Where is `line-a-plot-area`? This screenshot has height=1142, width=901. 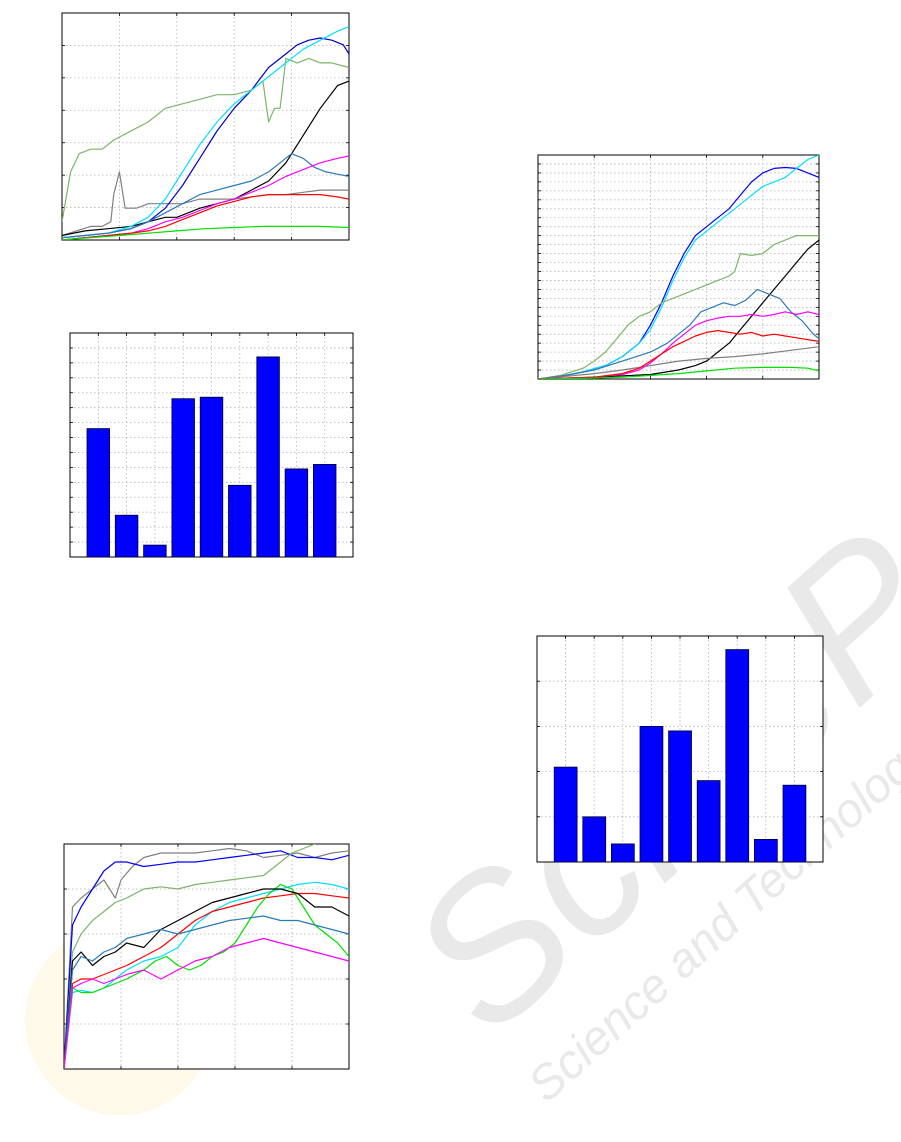 line-a-plot-area is located at coordinates (205, 126).